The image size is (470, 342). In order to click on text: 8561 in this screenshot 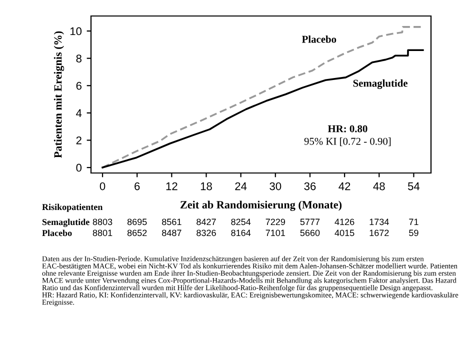, I will do `click(172, 222)`.